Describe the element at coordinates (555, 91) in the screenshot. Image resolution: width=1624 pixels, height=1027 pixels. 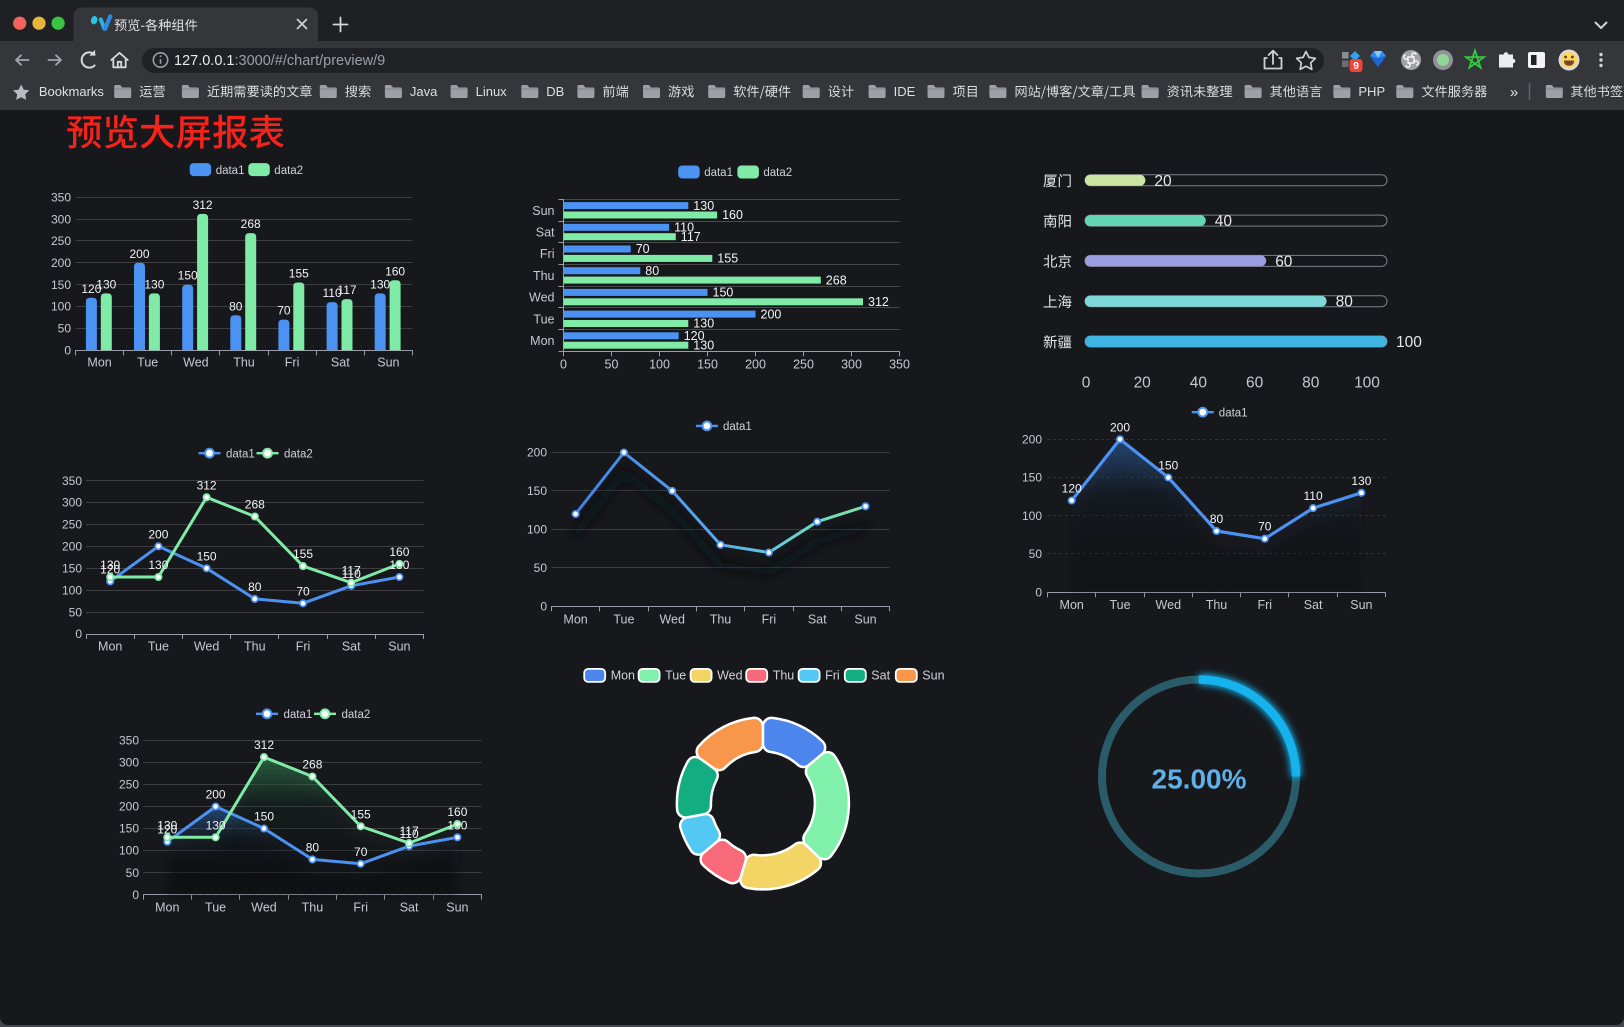
I see `svg-text: DB` at that location.